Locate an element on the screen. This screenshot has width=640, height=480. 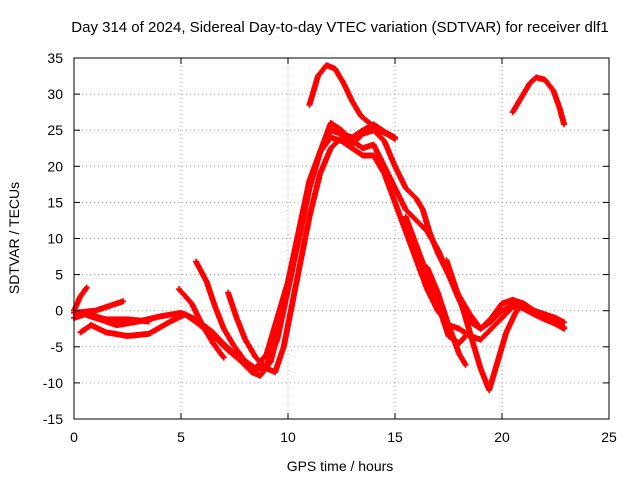
series-trace-k is located at coordinates (484, 325).